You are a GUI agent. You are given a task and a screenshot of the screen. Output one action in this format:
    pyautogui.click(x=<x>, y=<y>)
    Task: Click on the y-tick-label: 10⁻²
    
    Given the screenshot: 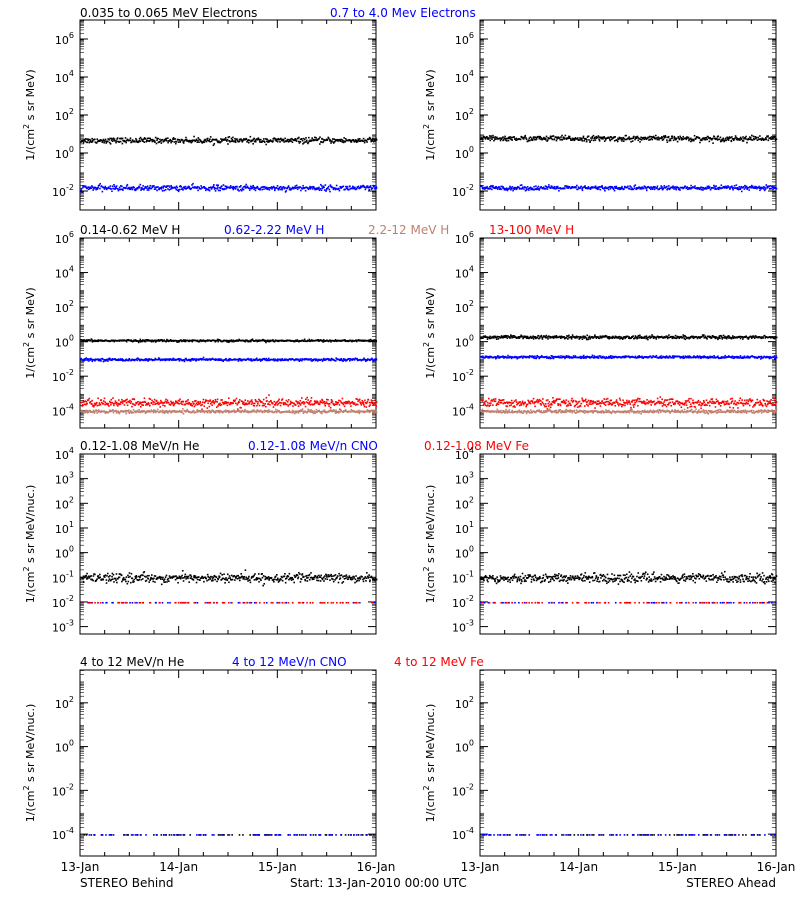 What is the action you would take?
    pyautogui.click(x=63, y=191)
    